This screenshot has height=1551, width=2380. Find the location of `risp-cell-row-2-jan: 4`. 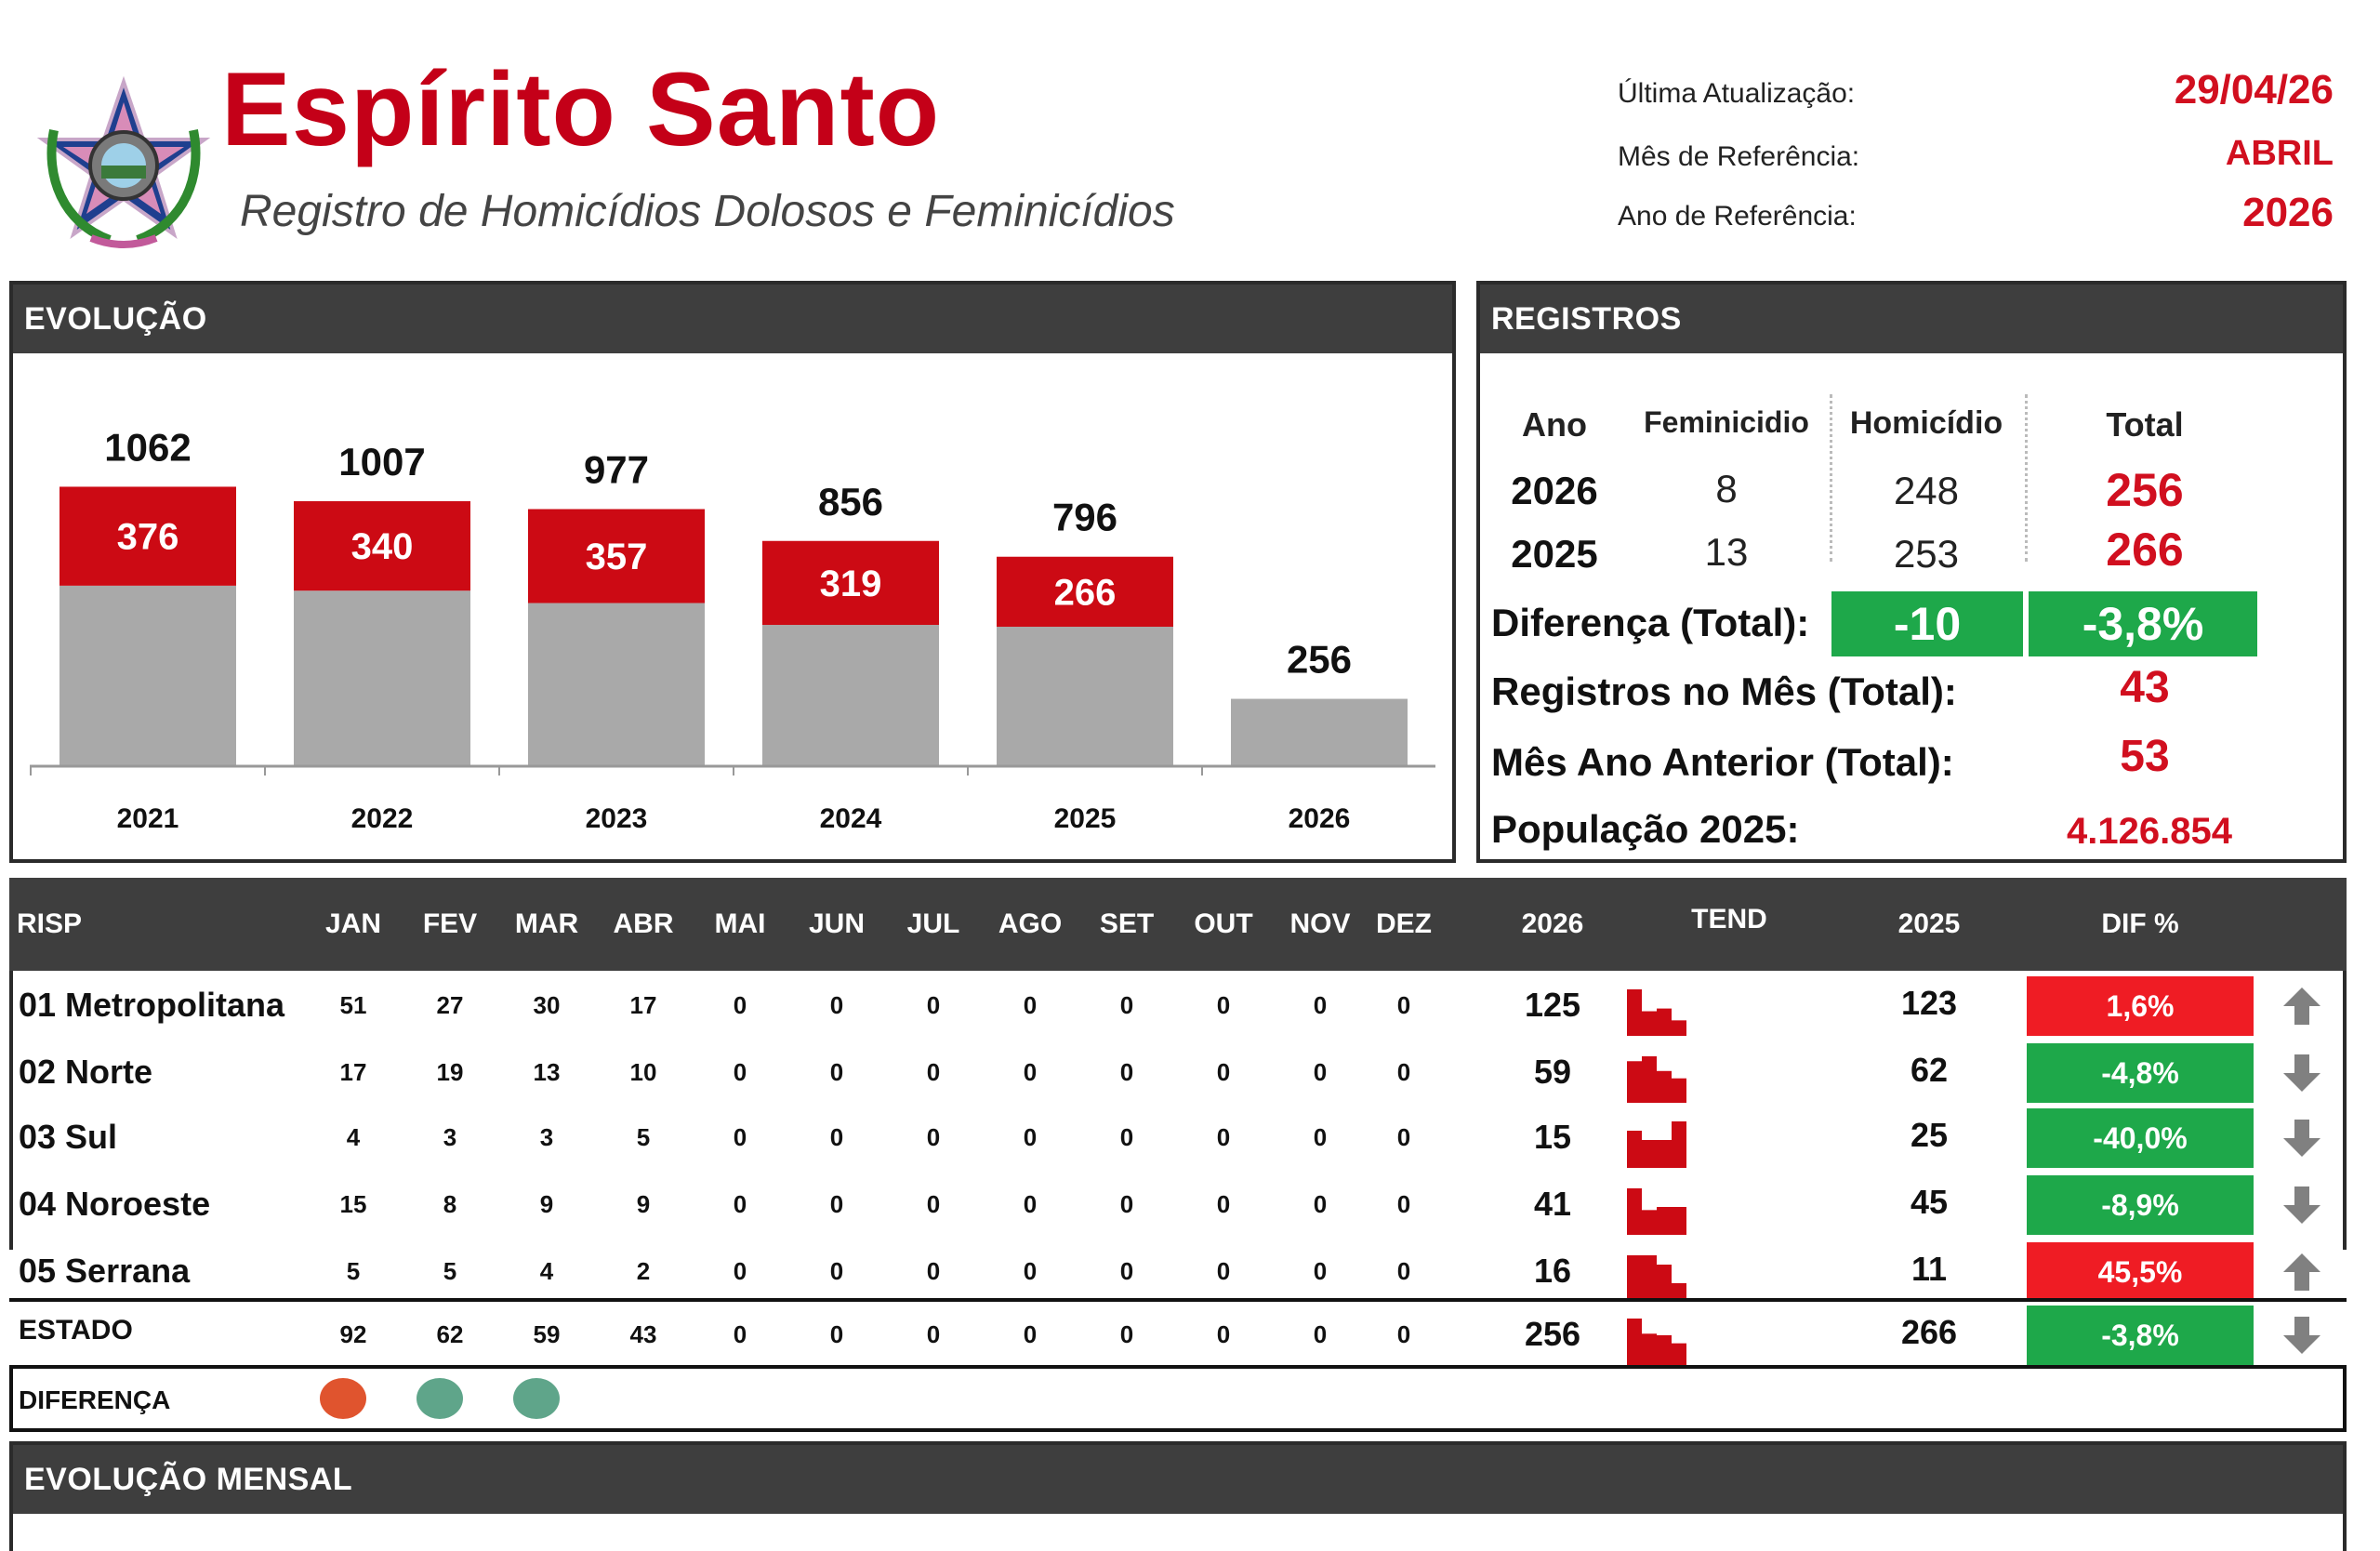

risp-cell-row-2-jan: 4 is located at coordinates (353, 1137).